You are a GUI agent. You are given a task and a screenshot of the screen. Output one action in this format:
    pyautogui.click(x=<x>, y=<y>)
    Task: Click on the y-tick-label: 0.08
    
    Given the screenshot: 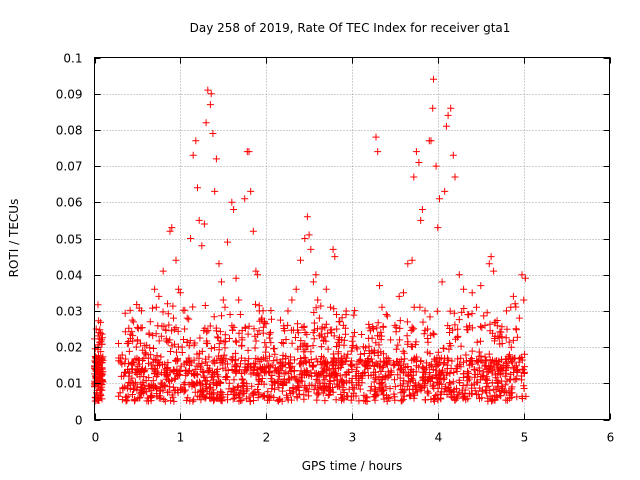 What is the action you would take?
    pyautogui.click(x=69, y=131)
    